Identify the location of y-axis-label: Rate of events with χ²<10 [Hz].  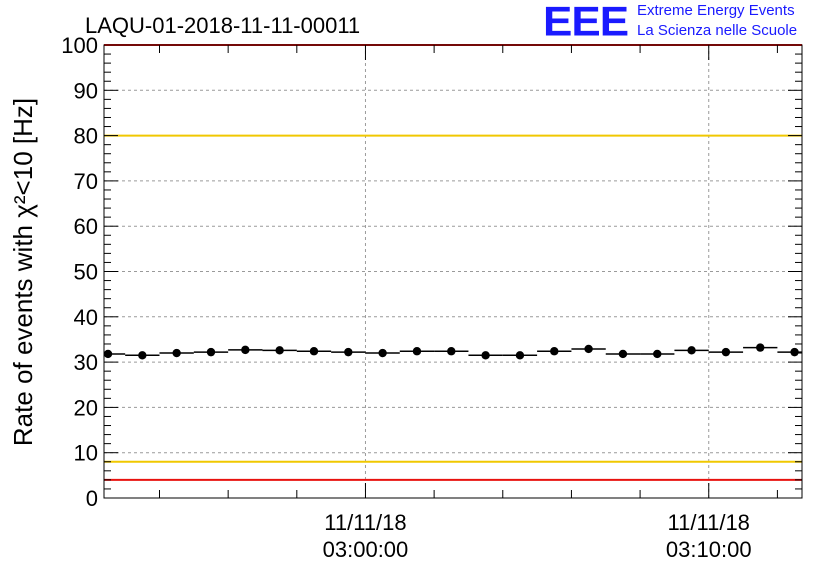
(23, 272).